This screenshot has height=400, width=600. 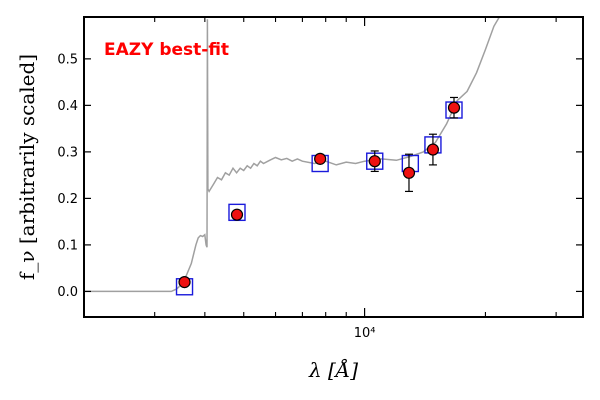 I want to click on y-tick-label: 0.0, so click(x=67, y=292).